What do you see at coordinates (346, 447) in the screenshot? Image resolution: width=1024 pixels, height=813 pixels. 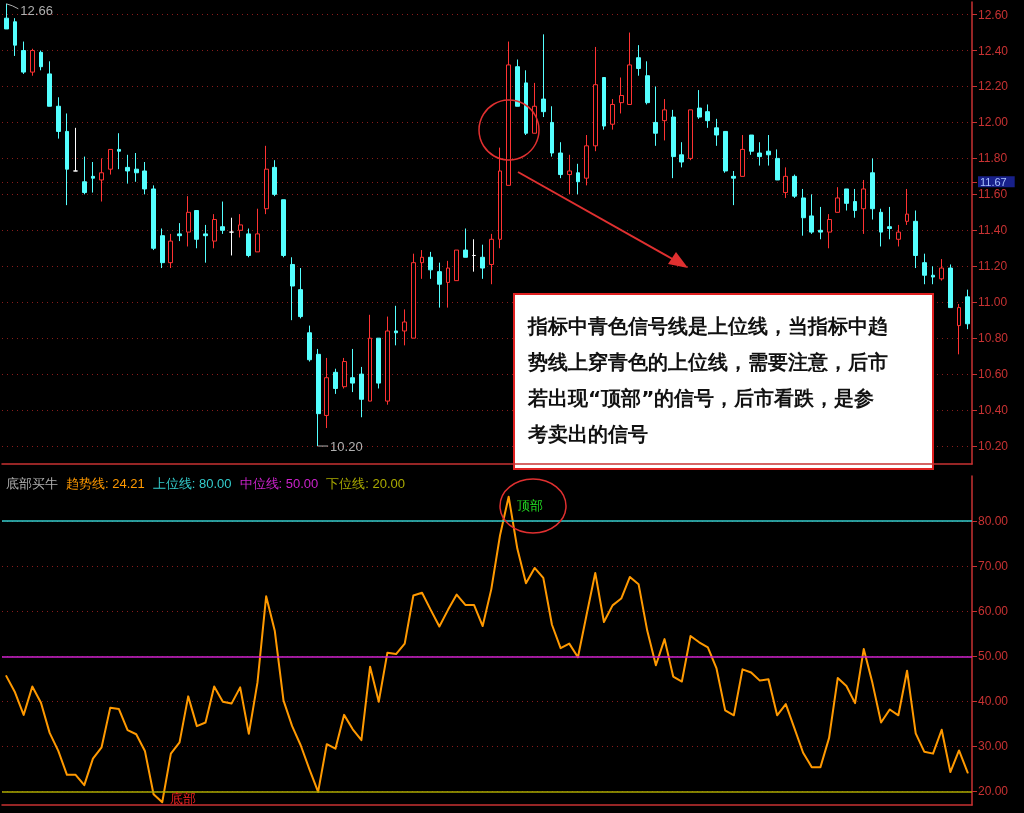 I see `annotation: 10.20` at bounding box center [346, 447].